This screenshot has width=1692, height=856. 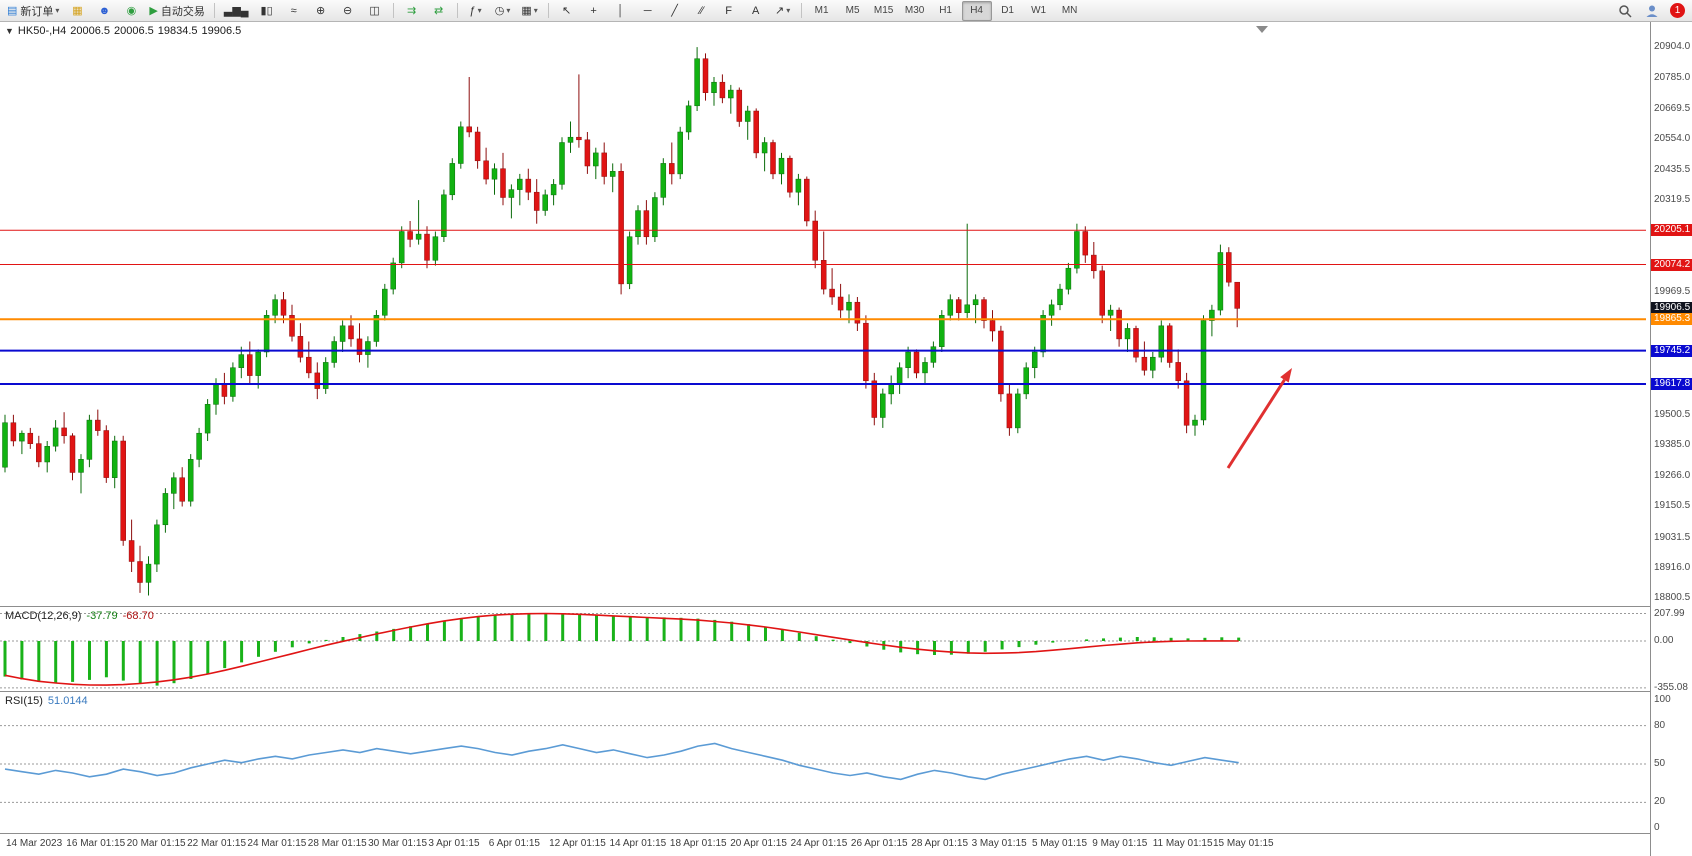 What do you see at coordinates (1660, 763) in the screenshot?
I see `rsi-axis-label: 50` at bounding box center [1660, 763].